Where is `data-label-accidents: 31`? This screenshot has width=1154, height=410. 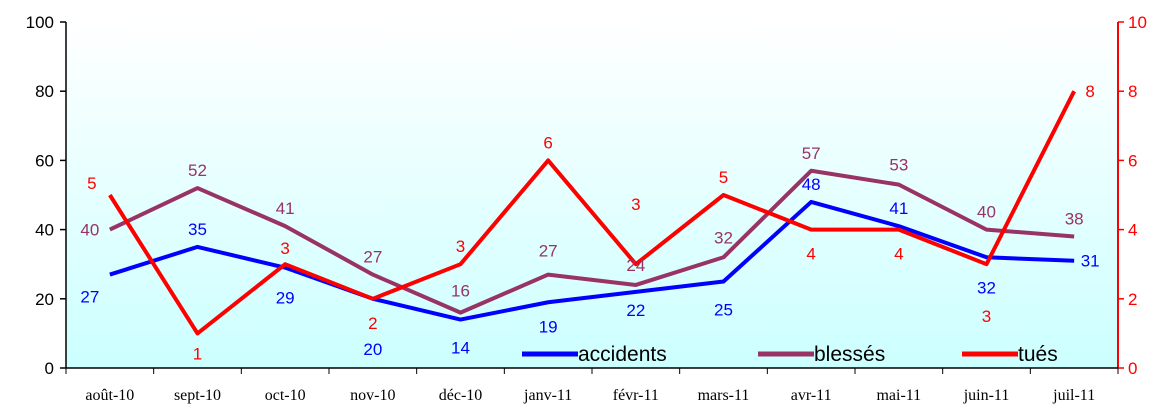 data-label-accidents: 31 is located at coordinates (1090, 261).